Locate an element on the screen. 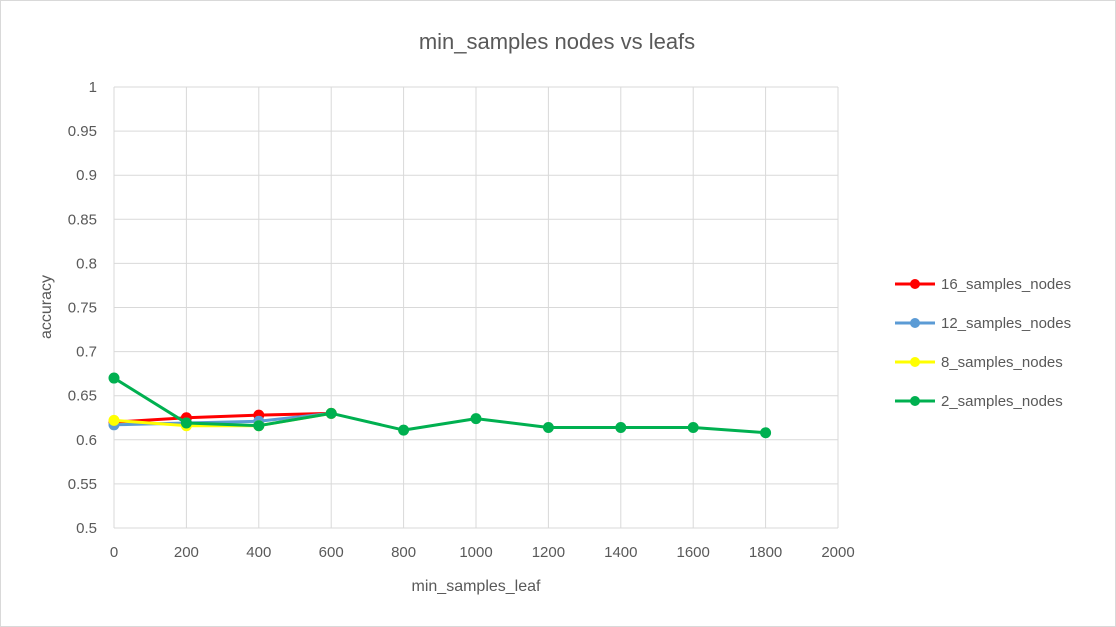 This screenshot has width=1116, height=627. x-tick-label: 1400 is located at coordinates (620, 552).